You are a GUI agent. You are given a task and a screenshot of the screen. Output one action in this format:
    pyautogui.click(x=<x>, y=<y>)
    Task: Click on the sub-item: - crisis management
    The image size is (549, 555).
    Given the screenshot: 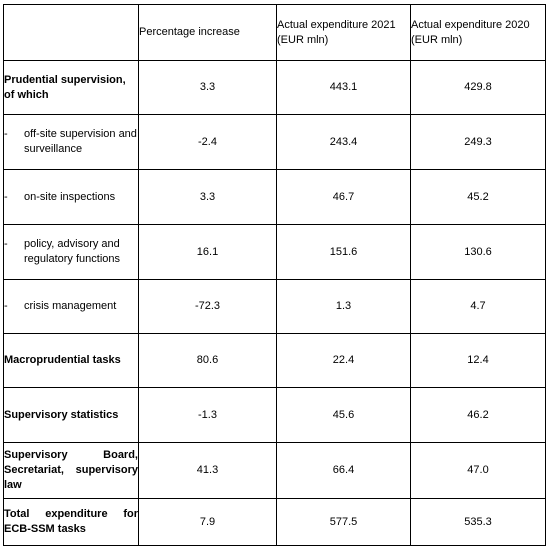 What is the action you would take?
    pyautogui.click(x=71, y=306)
    